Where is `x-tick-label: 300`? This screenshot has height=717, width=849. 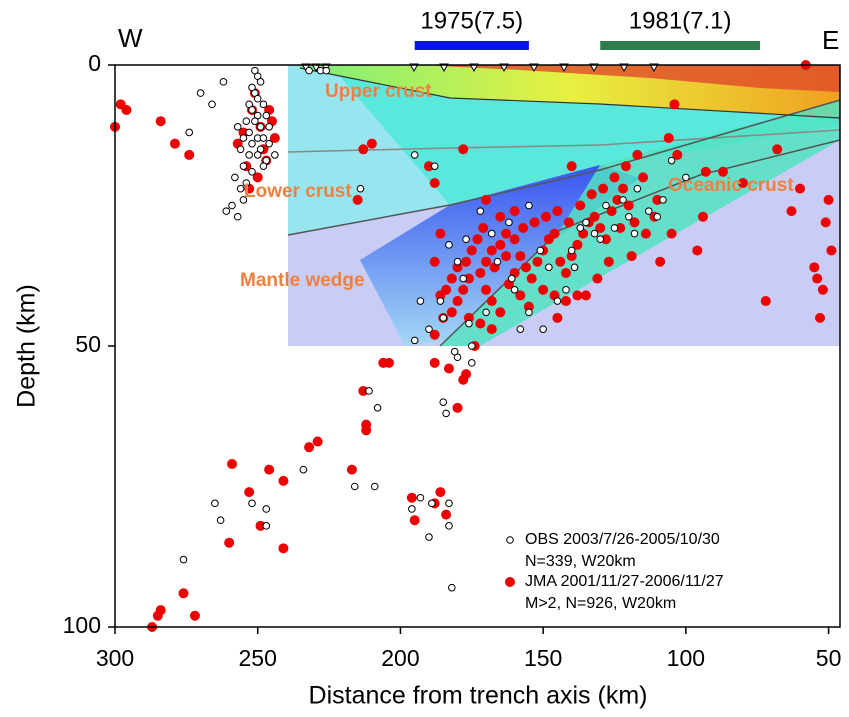 x-tick-label: 300 is located at coordinates (115, 658).